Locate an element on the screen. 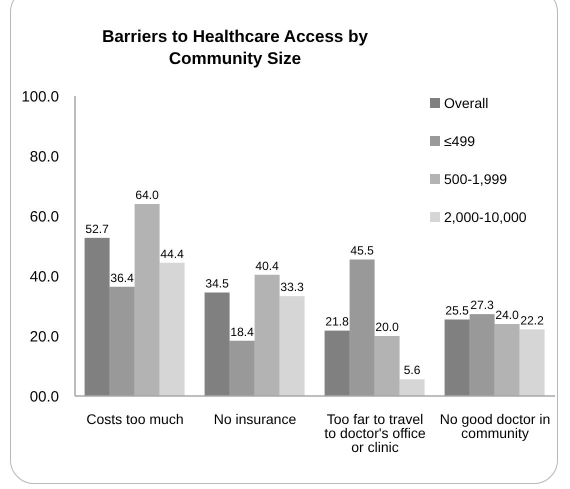 Image resolution: width=570 pixels, height=489 pixels. data-label: 5.6 is located at coordinates (412, 370).